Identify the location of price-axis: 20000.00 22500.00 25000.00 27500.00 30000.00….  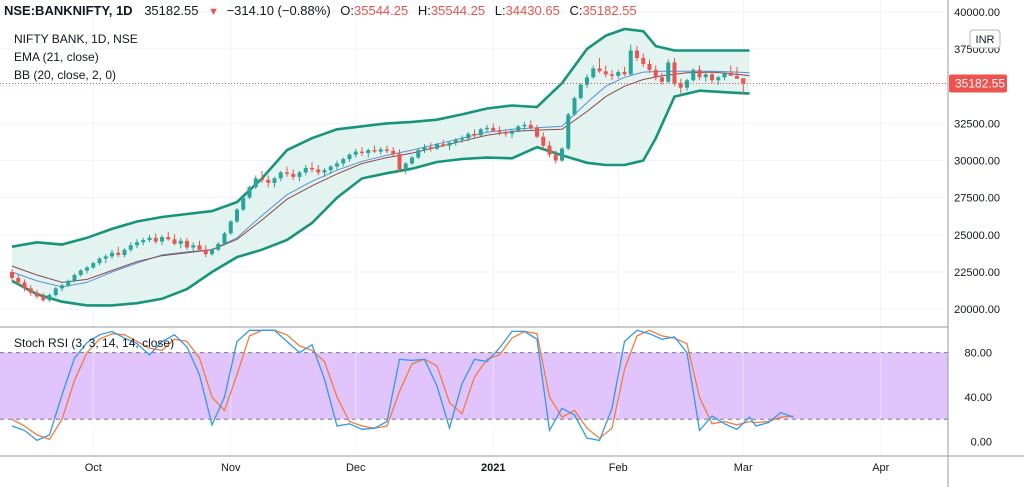
(977, 161).